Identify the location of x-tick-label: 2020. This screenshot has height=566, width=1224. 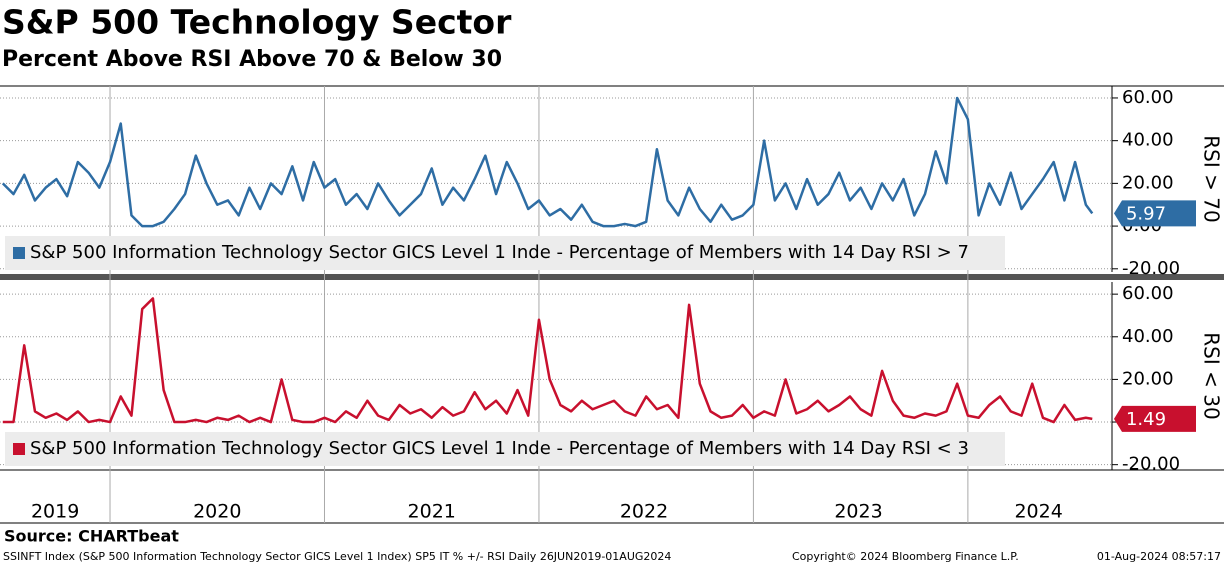
(217, 512).